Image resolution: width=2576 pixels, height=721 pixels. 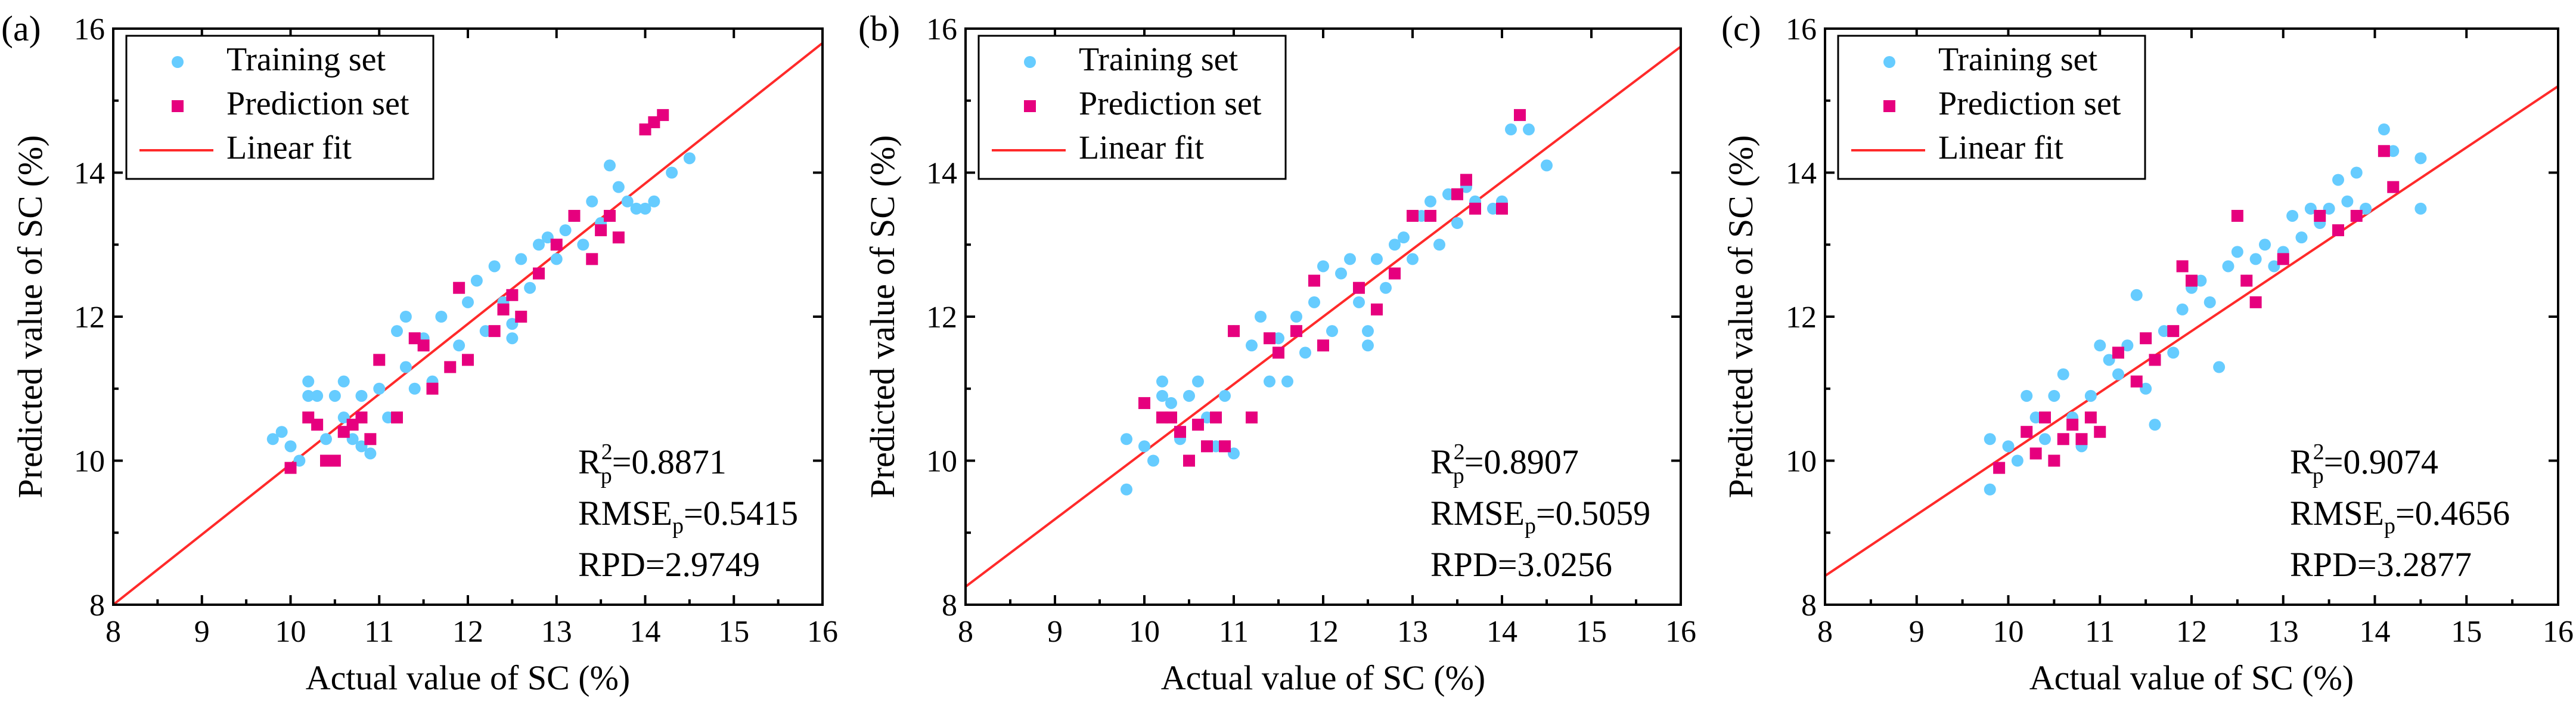 What do you see at coordinates (557, 632) in the screenshot?
I see `x-tick-label: 13` at bounding box center [557, 632].